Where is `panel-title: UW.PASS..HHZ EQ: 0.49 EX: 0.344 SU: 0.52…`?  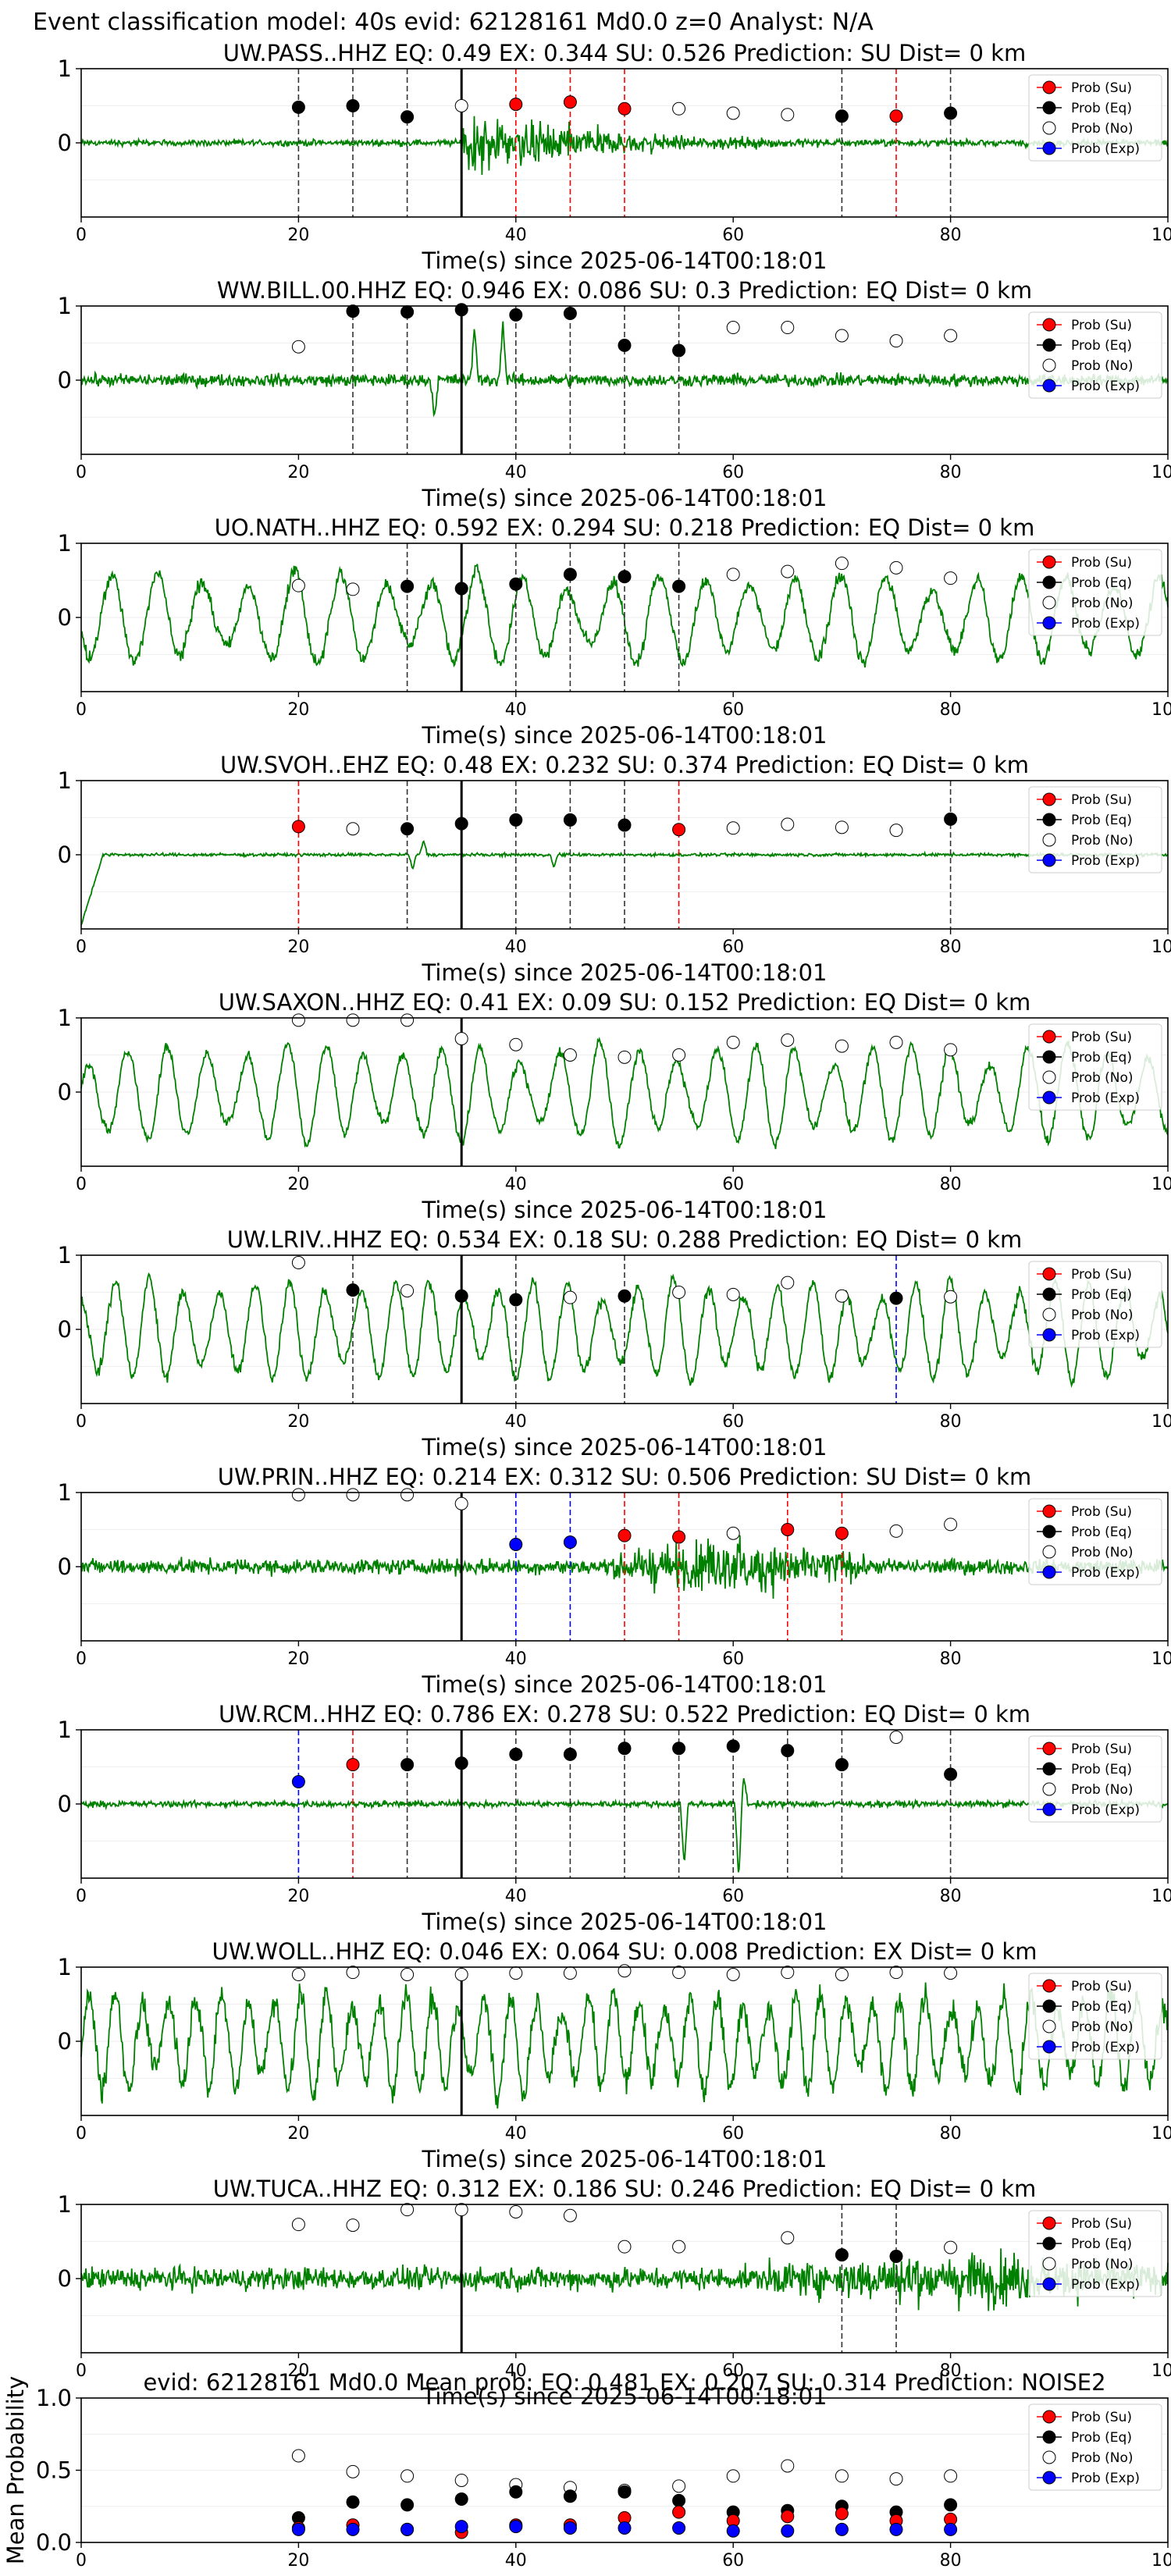
panel-title: UW.PASS..HHZ EQ: 0.49 EX: 0.344 SU: 0.52… is located at coordinates (624, 53).